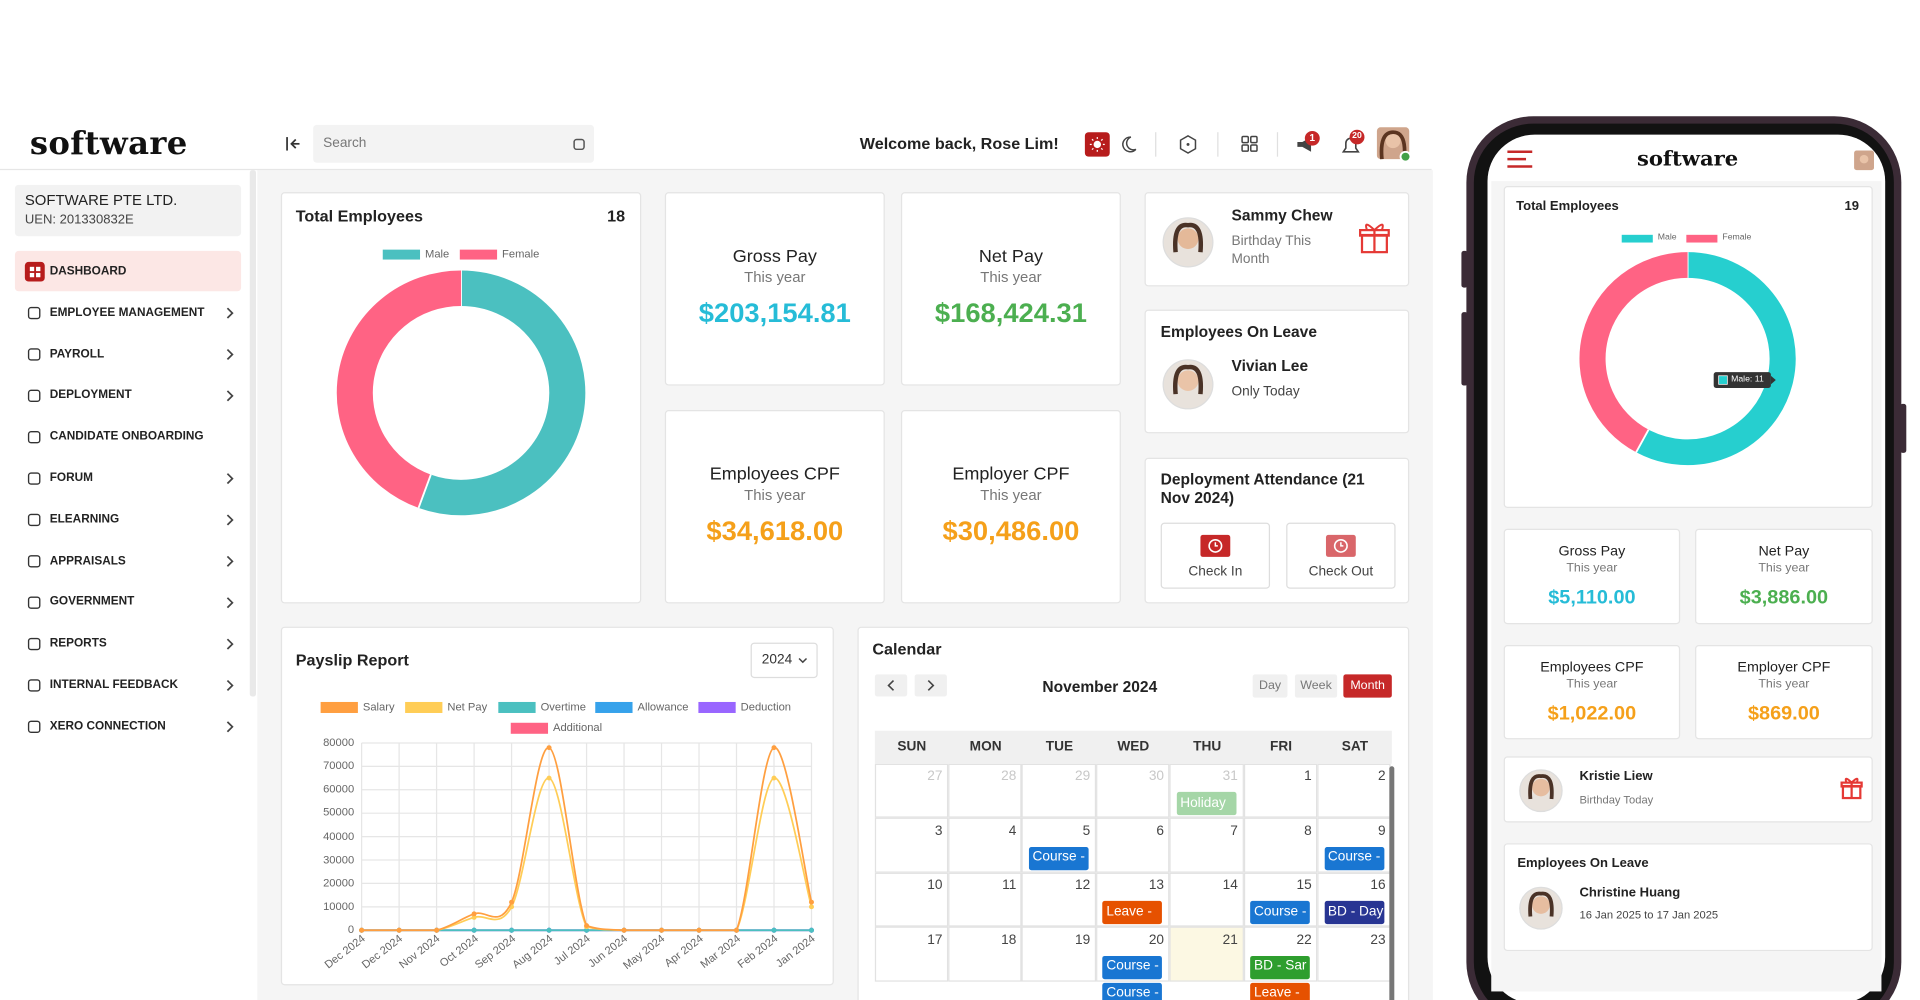  Describe the element at coordinates (1203, 802) in the screenshot. I see `event-label: Holiday` at that location.